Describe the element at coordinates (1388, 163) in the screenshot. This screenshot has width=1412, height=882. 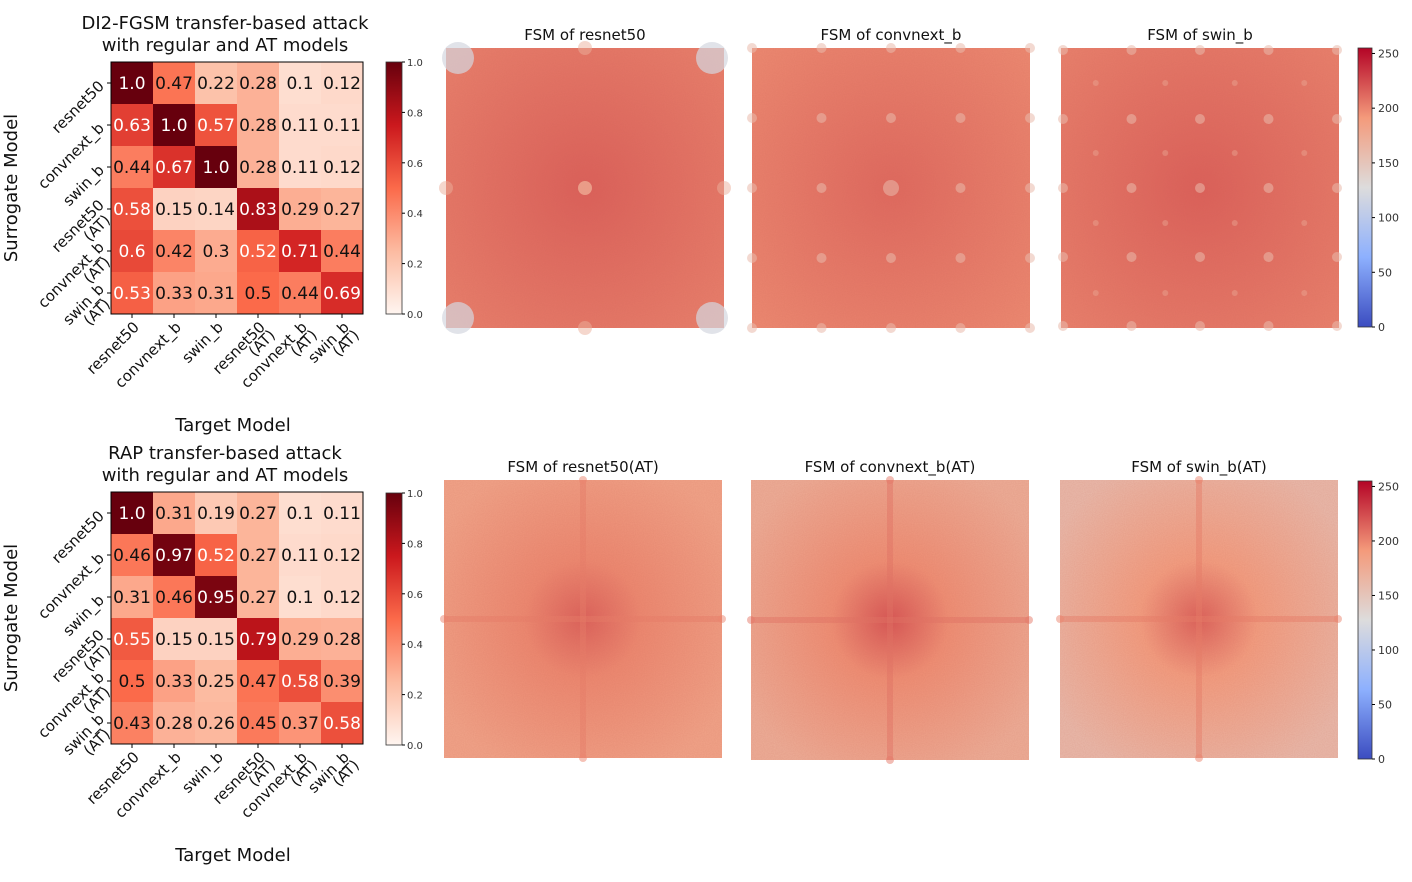
I see `colorbar-tick-label: 150` at that location.